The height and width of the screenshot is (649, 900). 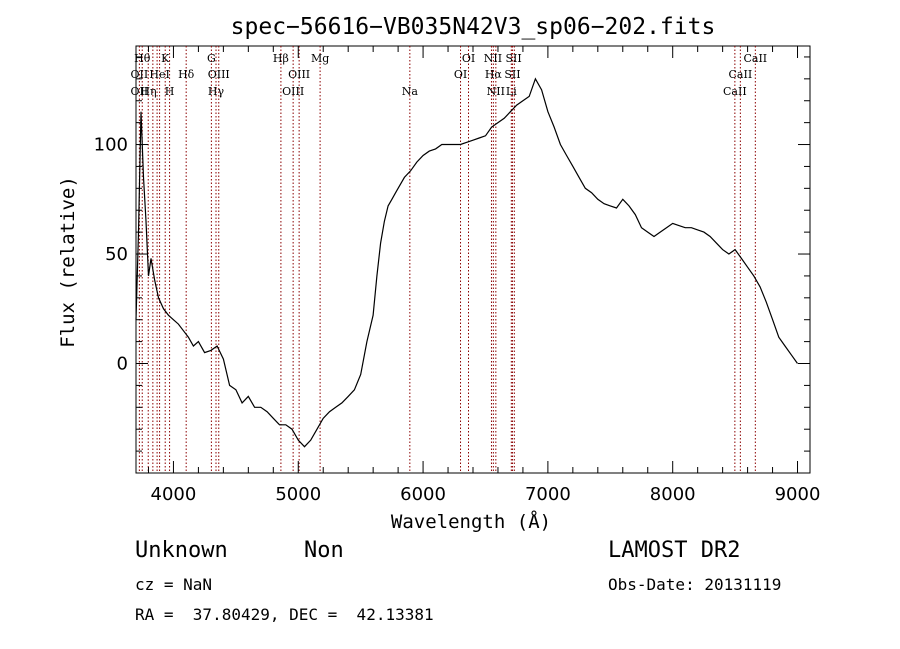 I want to click on x-tick-label: 8000, so click(x=673, y=494).